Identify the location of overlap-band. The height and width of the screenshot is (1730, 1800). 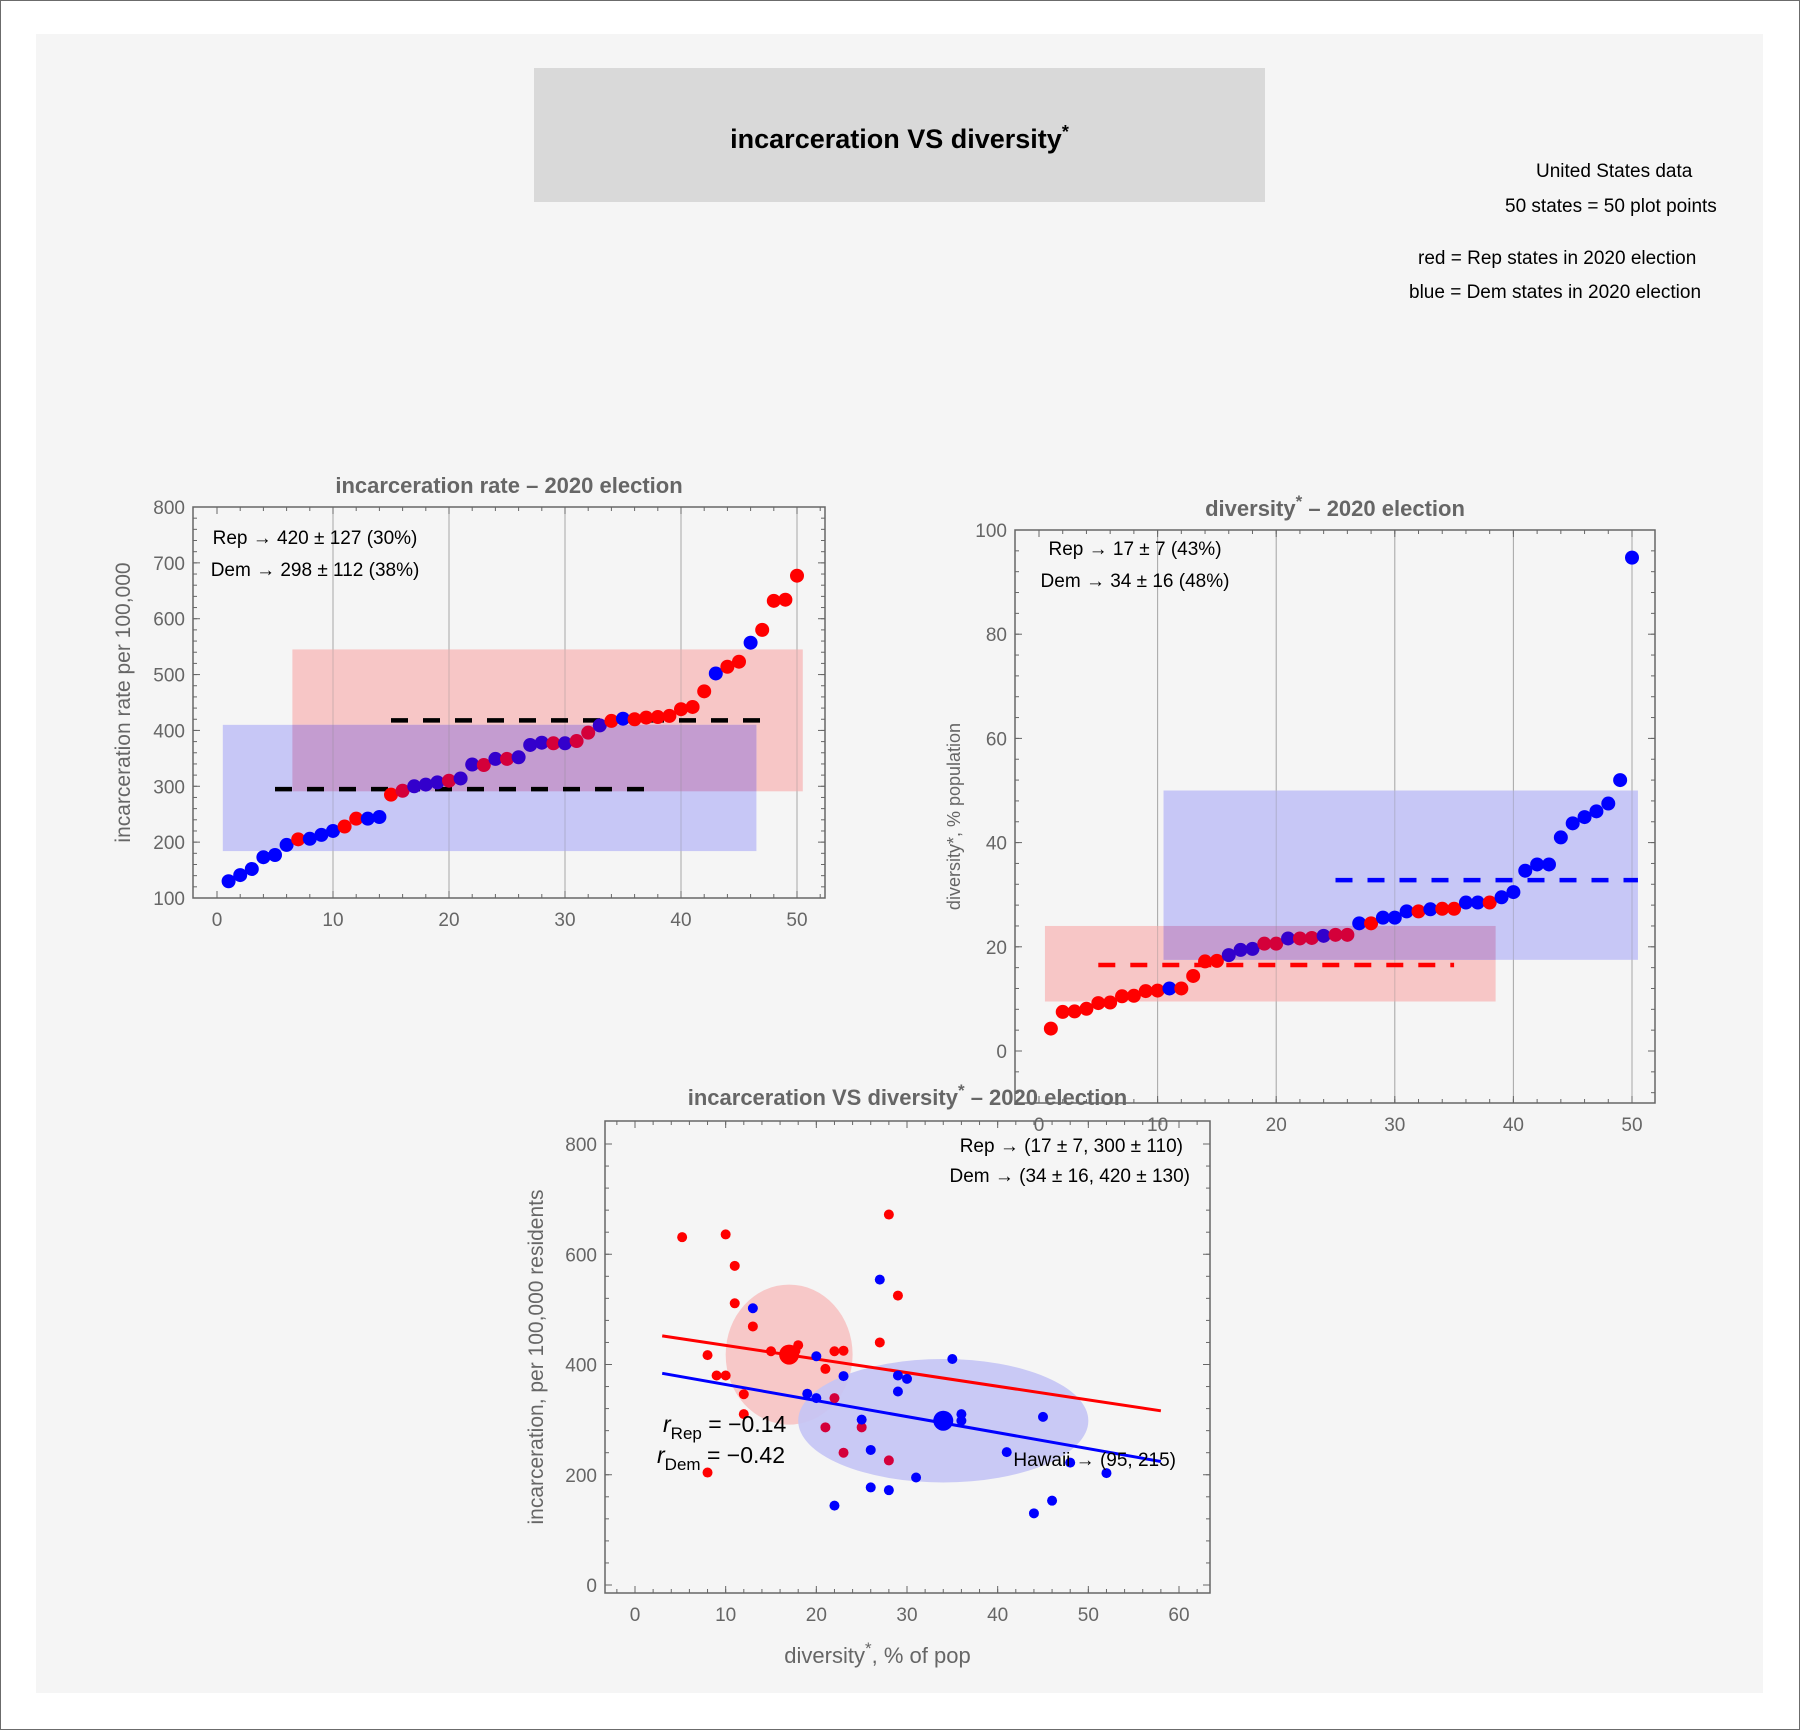
(1329, 942).